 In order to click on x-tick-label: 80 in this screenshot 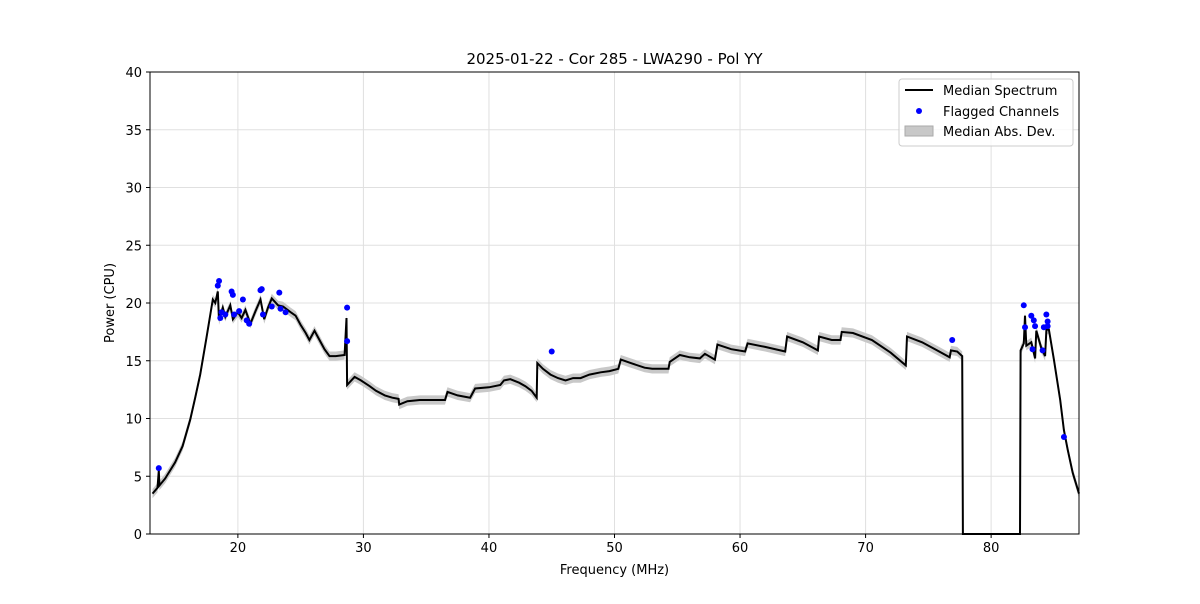, I will do `click(991, 548)`.